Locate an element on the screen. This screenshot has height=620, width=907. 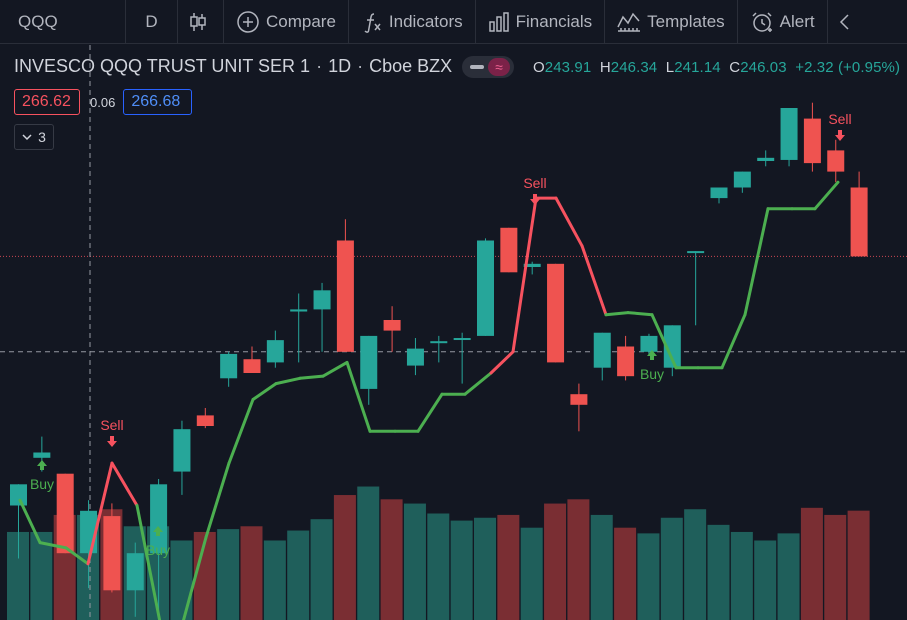
close-key: C is located at coordinates (735, 67).